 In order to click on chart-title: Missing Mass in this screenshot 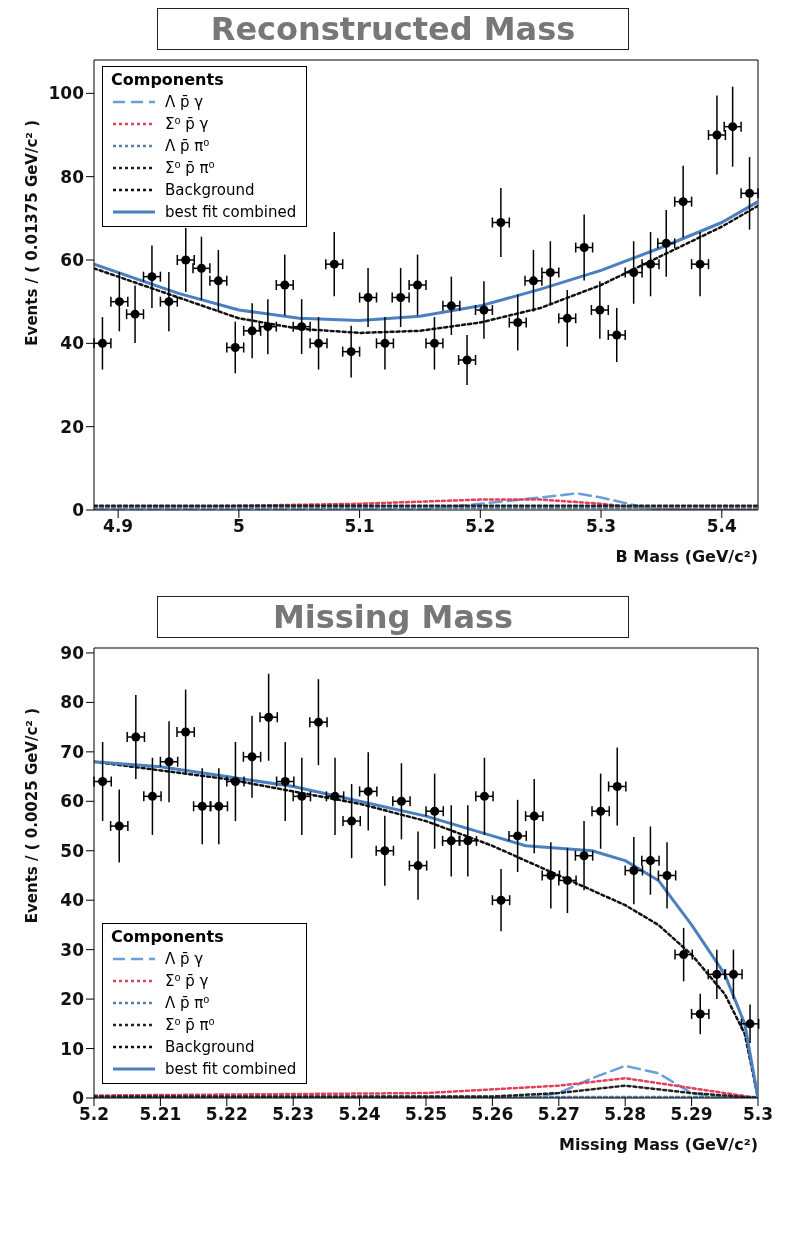, I will do `click(393, 617)`.